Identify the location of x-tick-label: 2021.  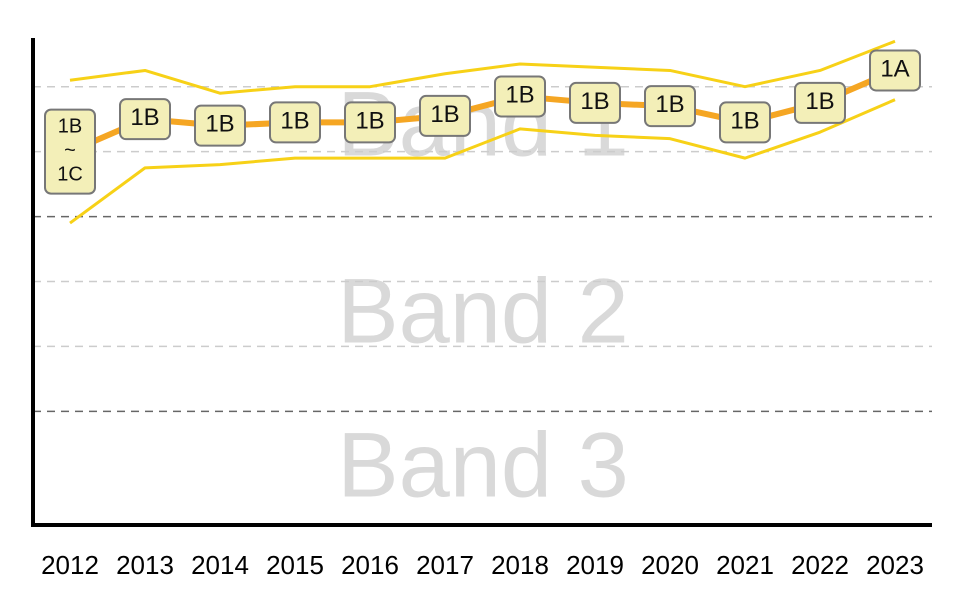
(745, 565).